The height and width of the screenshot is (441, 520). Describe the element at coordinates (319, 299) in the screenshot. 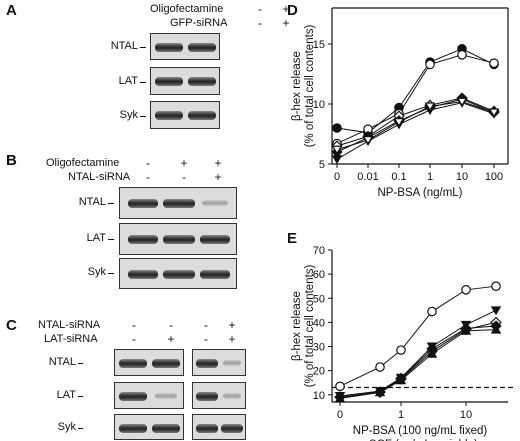

I see `y-tick-label: 50` at that location.